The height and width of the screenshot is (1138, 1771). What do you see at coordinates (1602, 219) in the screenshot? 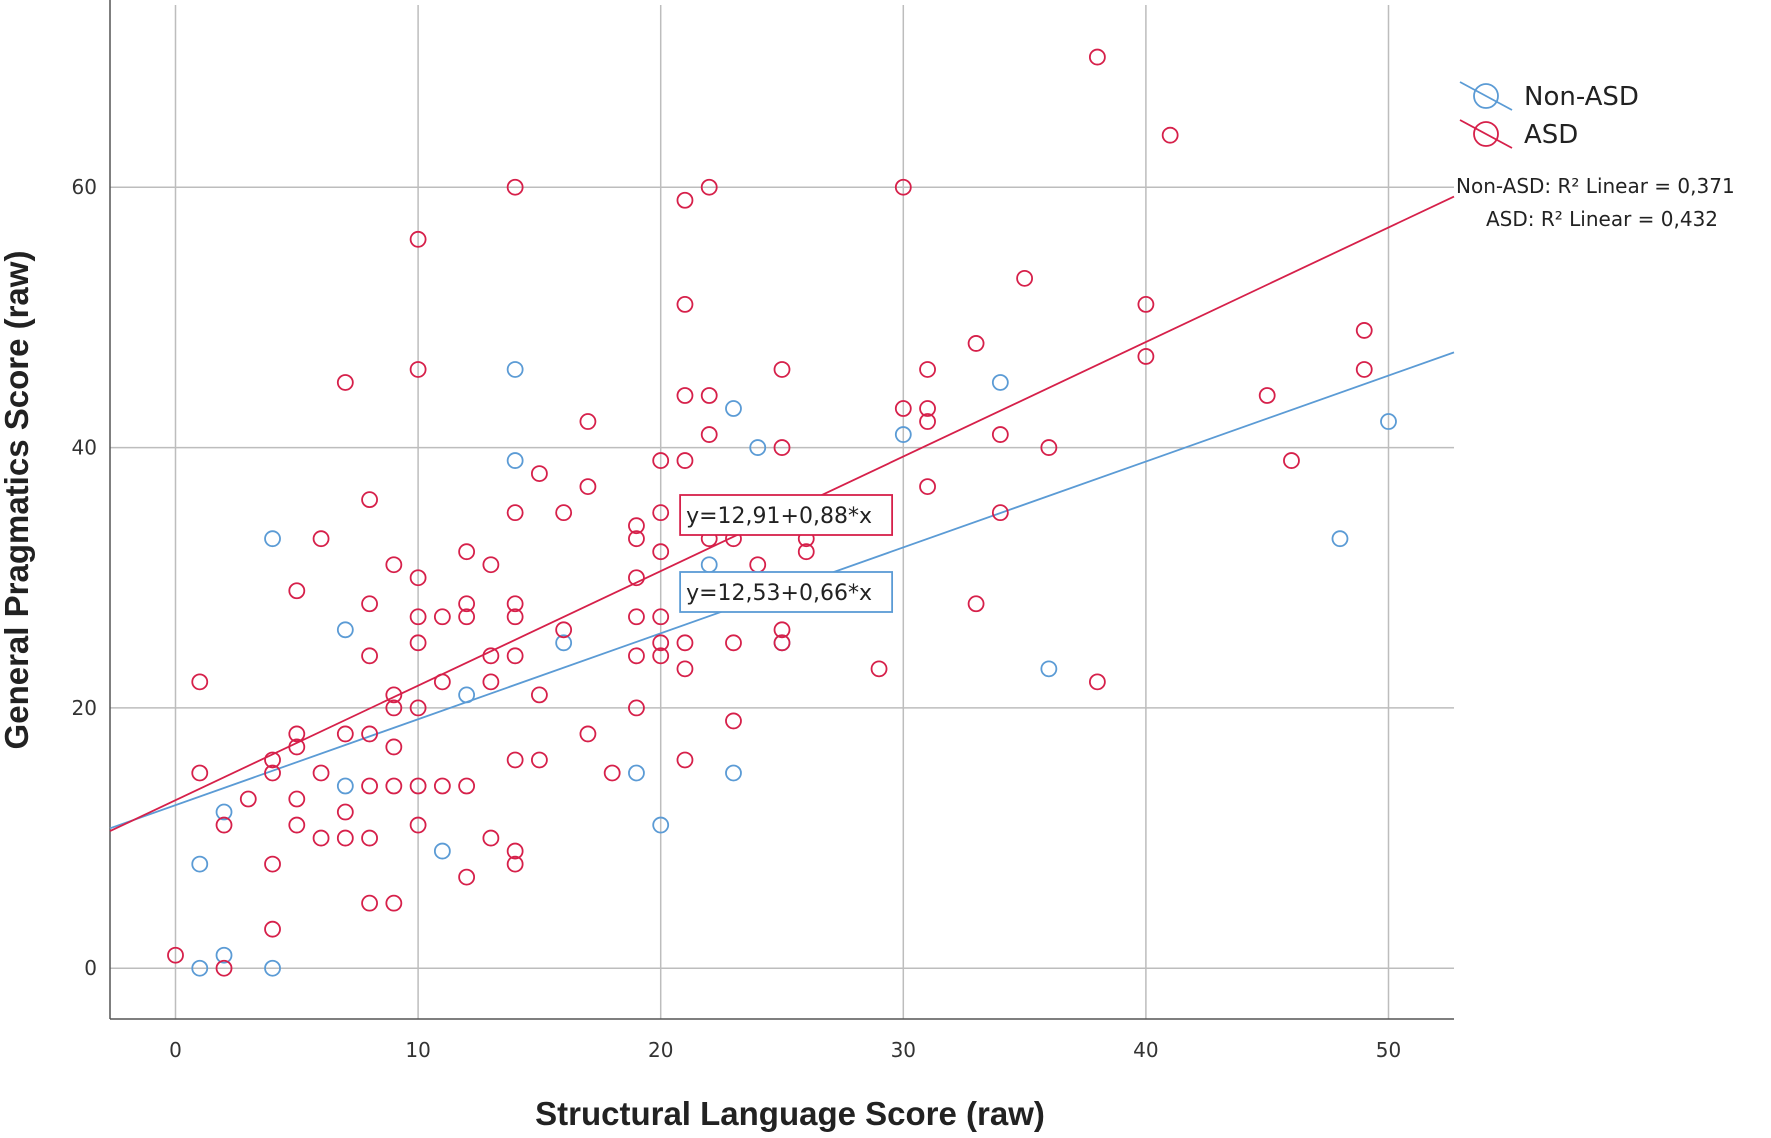
I see `asd-r2-label: ASD: R² Linear = 0,432` at bounding box center [1602, 219].